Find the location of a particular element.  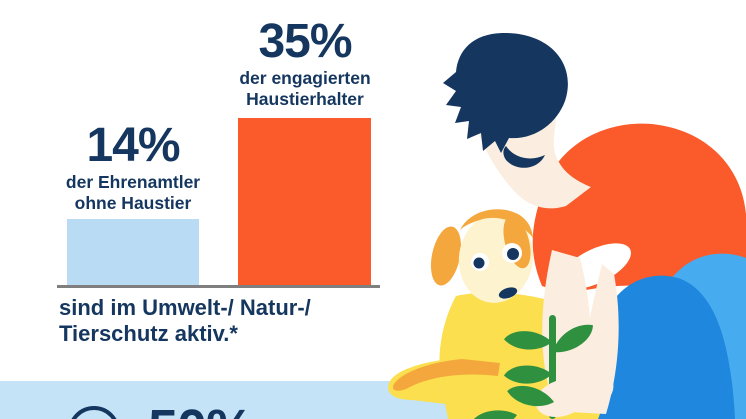

chart-footnote-line1: sind im Umwelt-/ Natur-/ is located at coordinates (185, 307).